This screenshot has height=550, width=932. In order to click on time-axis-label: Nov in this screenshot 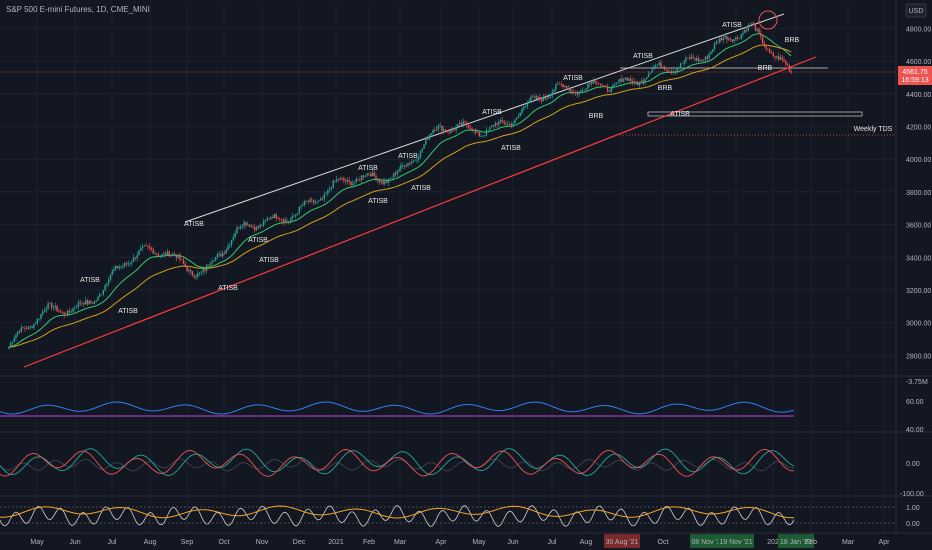, I will do `click(262, 542)`.